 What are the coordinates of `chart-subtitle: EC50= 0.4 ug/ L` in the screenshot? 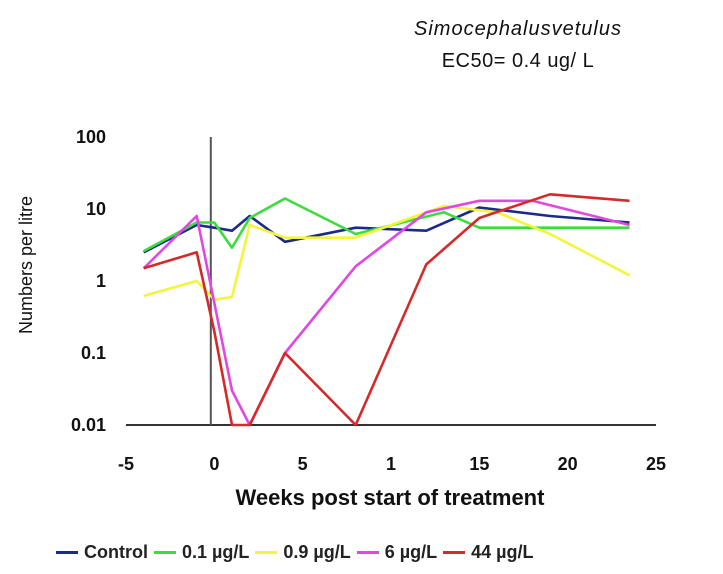 It's located at (518, 61).